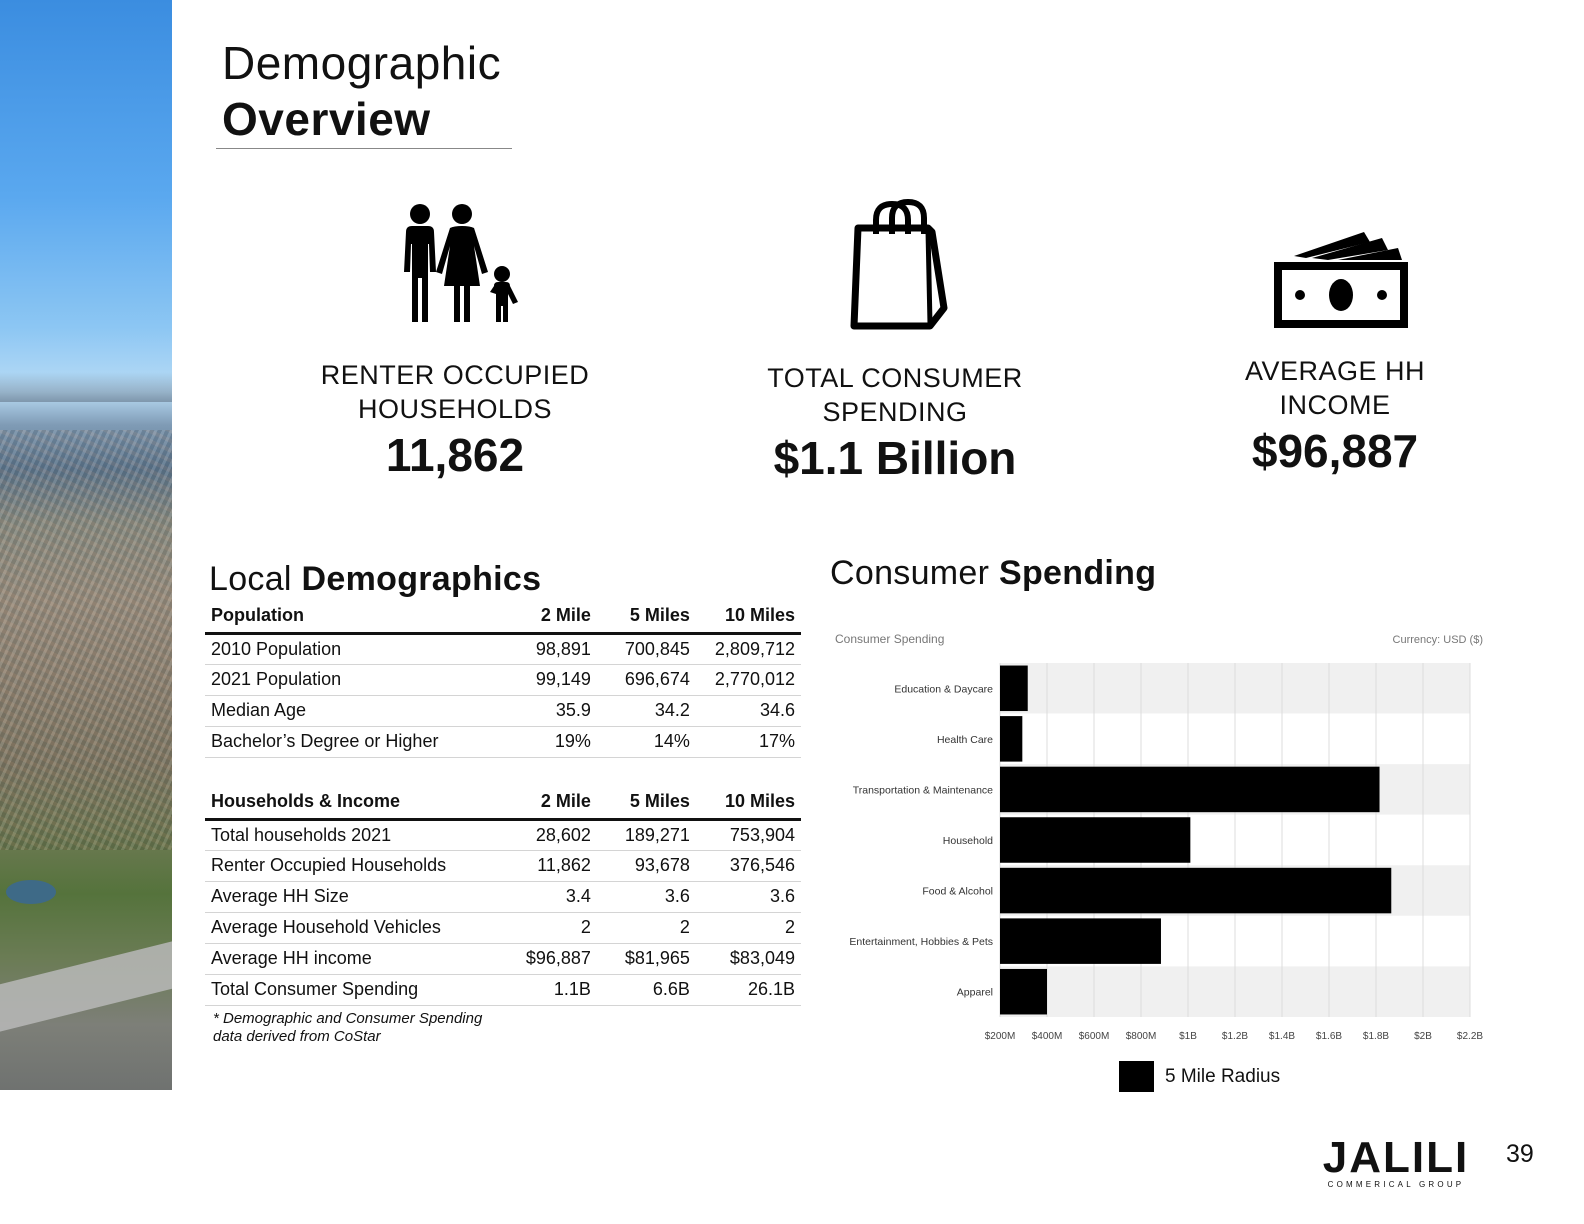  I want to click on stat-value: 11,862, so click(455, 455).